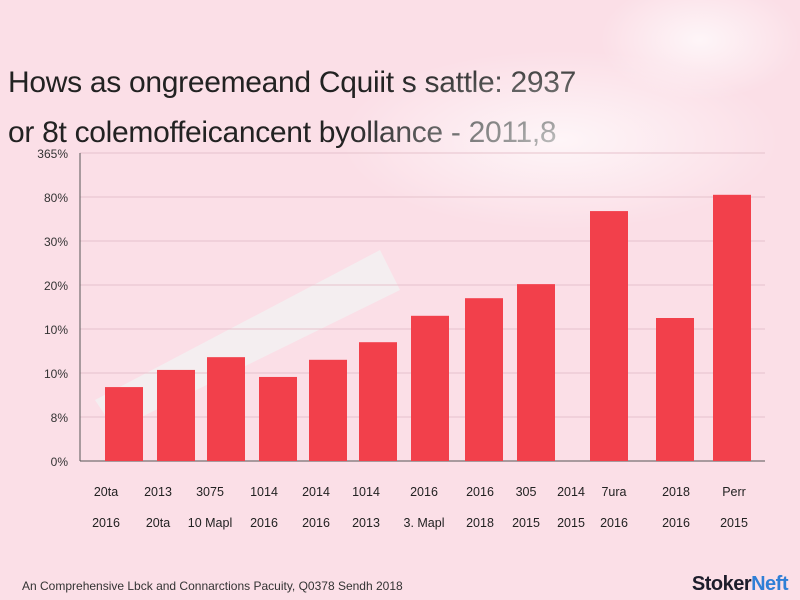 The width and height of the screenshot is (800, 600). I want to click on x-tick-label: Perr, so click(734, 492).